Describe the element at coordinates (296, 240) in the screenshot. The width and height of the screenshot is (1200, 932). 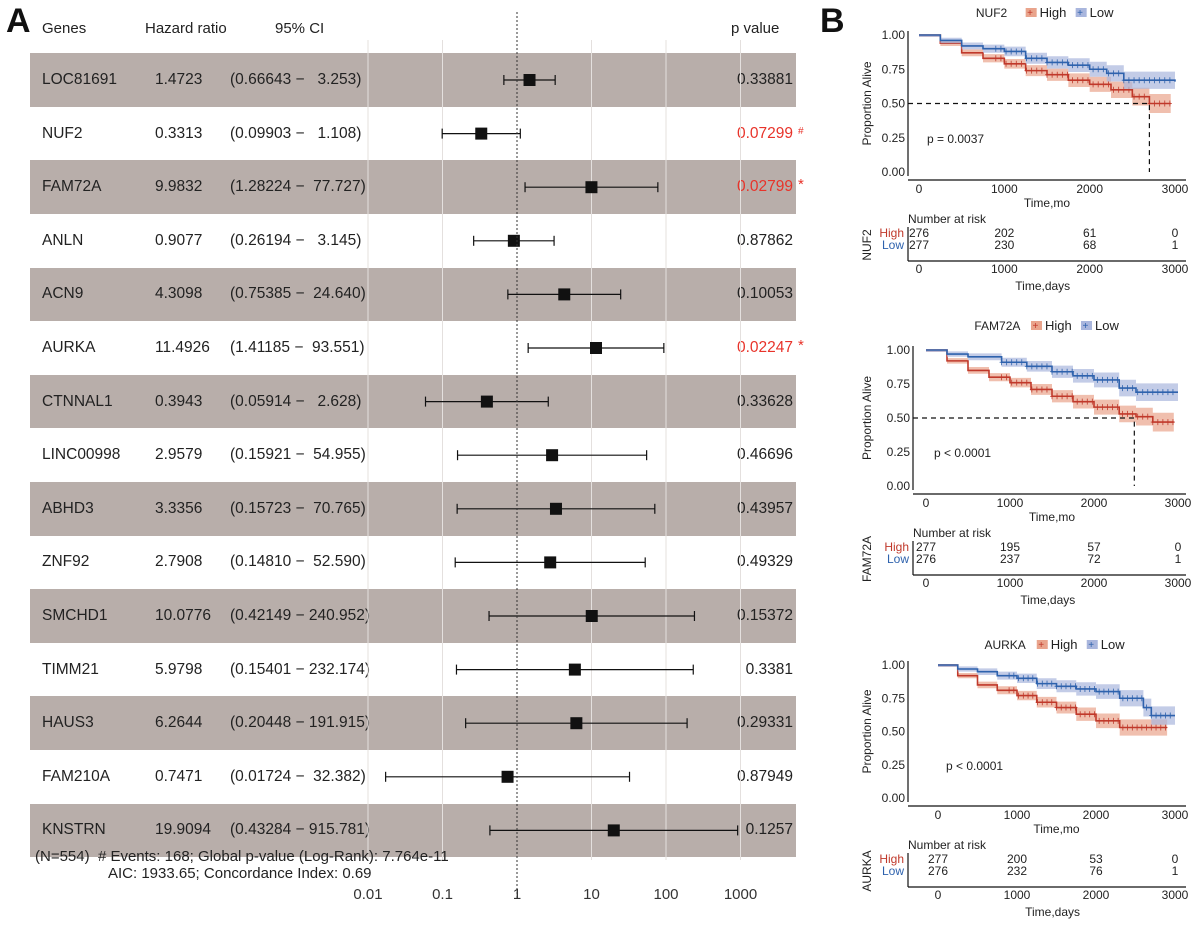
I see `confidence-interval: (0.26194 − 3.145)` at that location.